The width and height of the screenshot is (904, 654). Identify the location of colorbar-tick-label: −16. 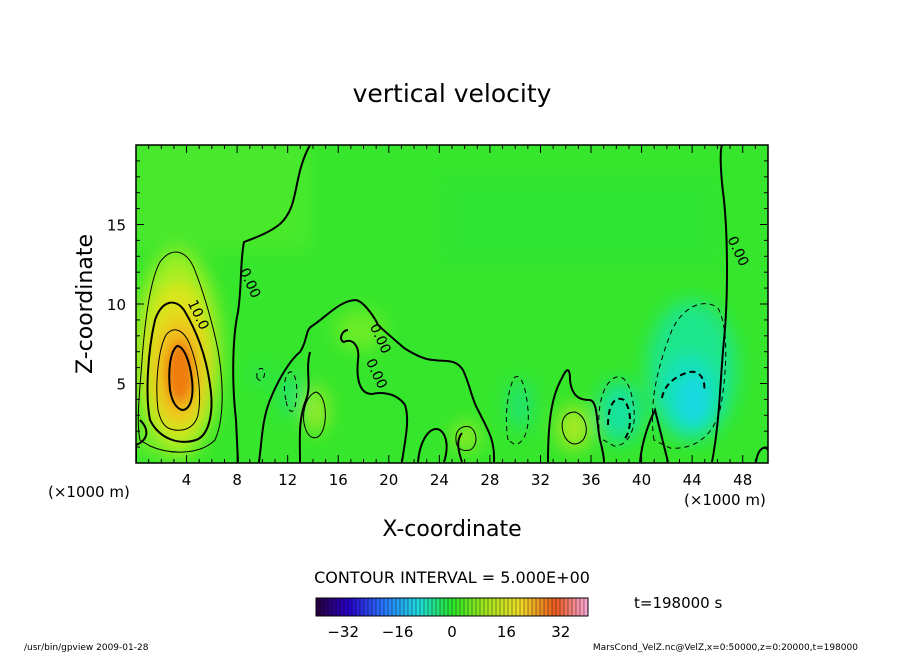
(398, 632).